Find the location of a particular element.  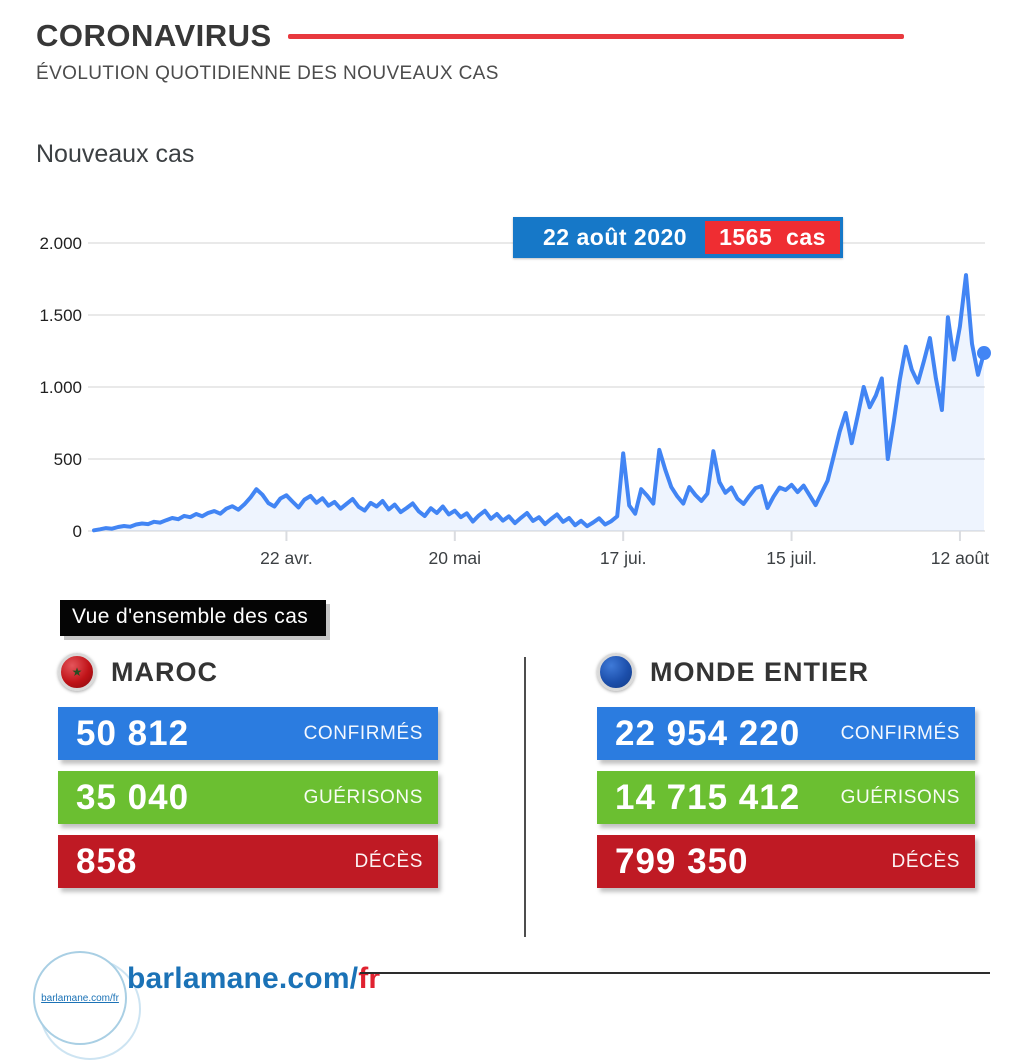

chart-title: Nouveaux cas is located at coordinates (115, 154).